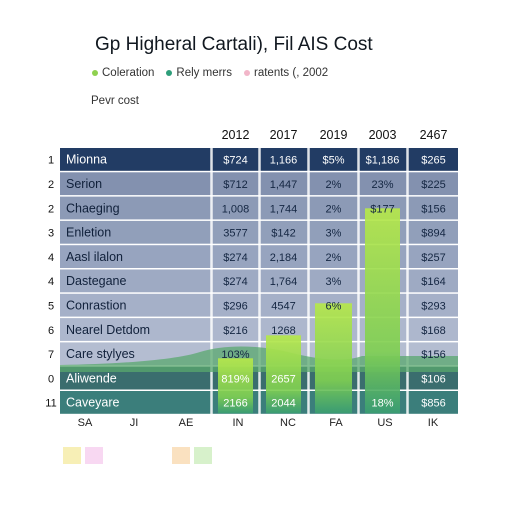 The image size is (512, 512). I want to click on row-label: Enletion, so click(88, 233).